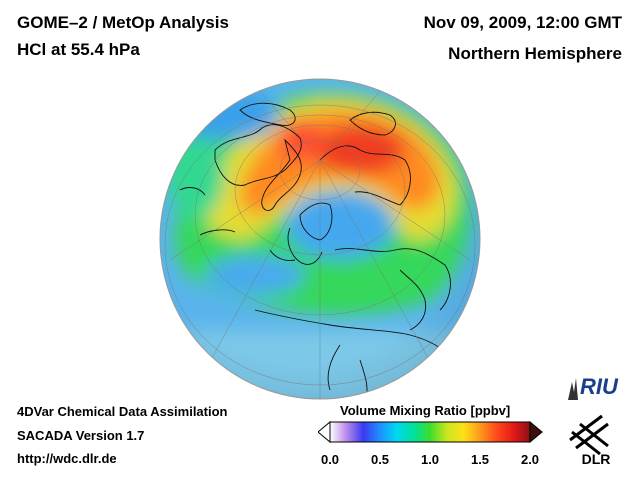  What do you see at coordinates (81, 435) in the screenshot?
I see `footer-version: SACADA Version 1.7` at bounding box center [81, 435].